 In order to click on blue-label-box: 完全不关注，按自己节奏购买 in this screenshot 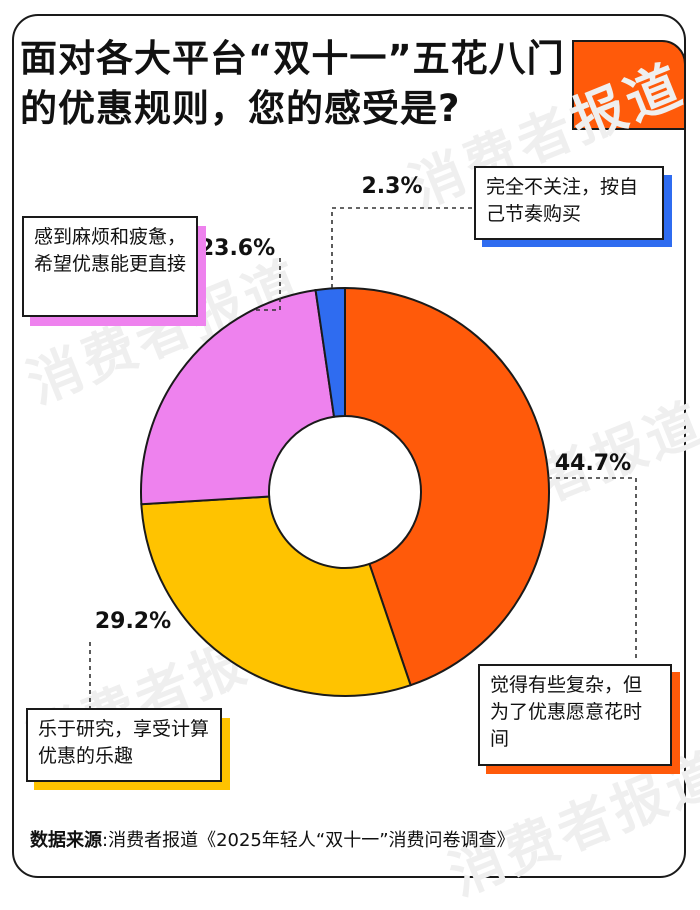, I will do `click(569, 203)`.